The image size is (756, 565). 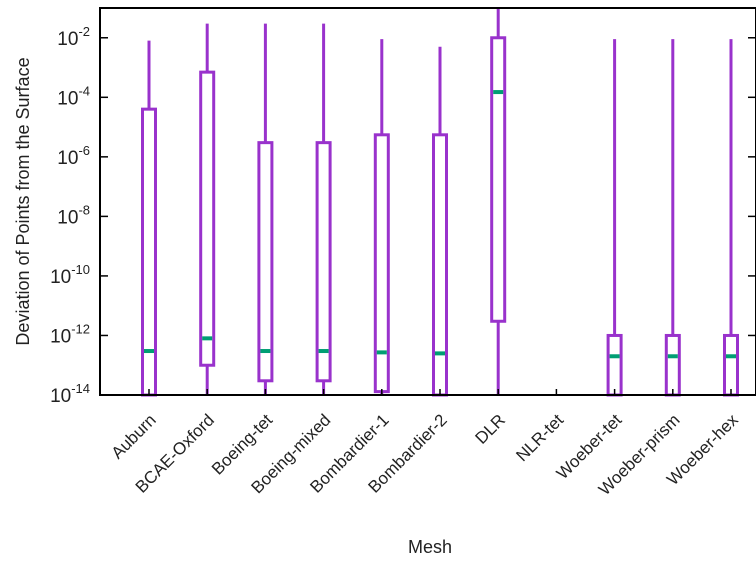 What do you see at coordinates (498, 179) in the screenshot?
I see `box-dlr` at bounding box center [498, 179].